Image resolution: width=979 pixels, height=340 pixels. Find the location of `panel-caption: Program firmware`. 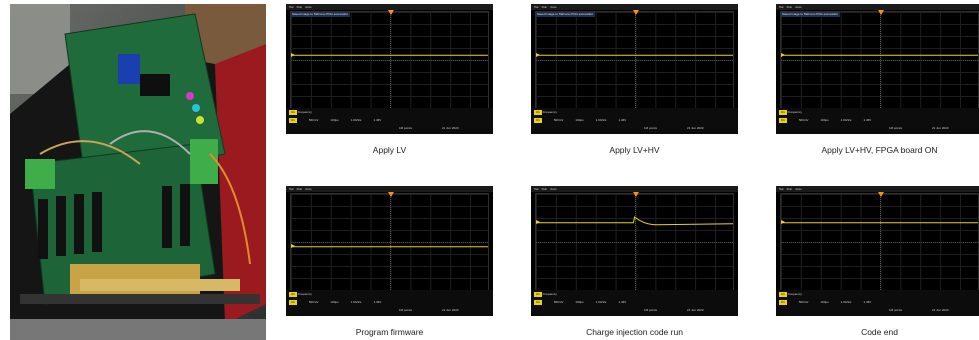

panel-caption: Program firmware is located at coordinates (389, 332).